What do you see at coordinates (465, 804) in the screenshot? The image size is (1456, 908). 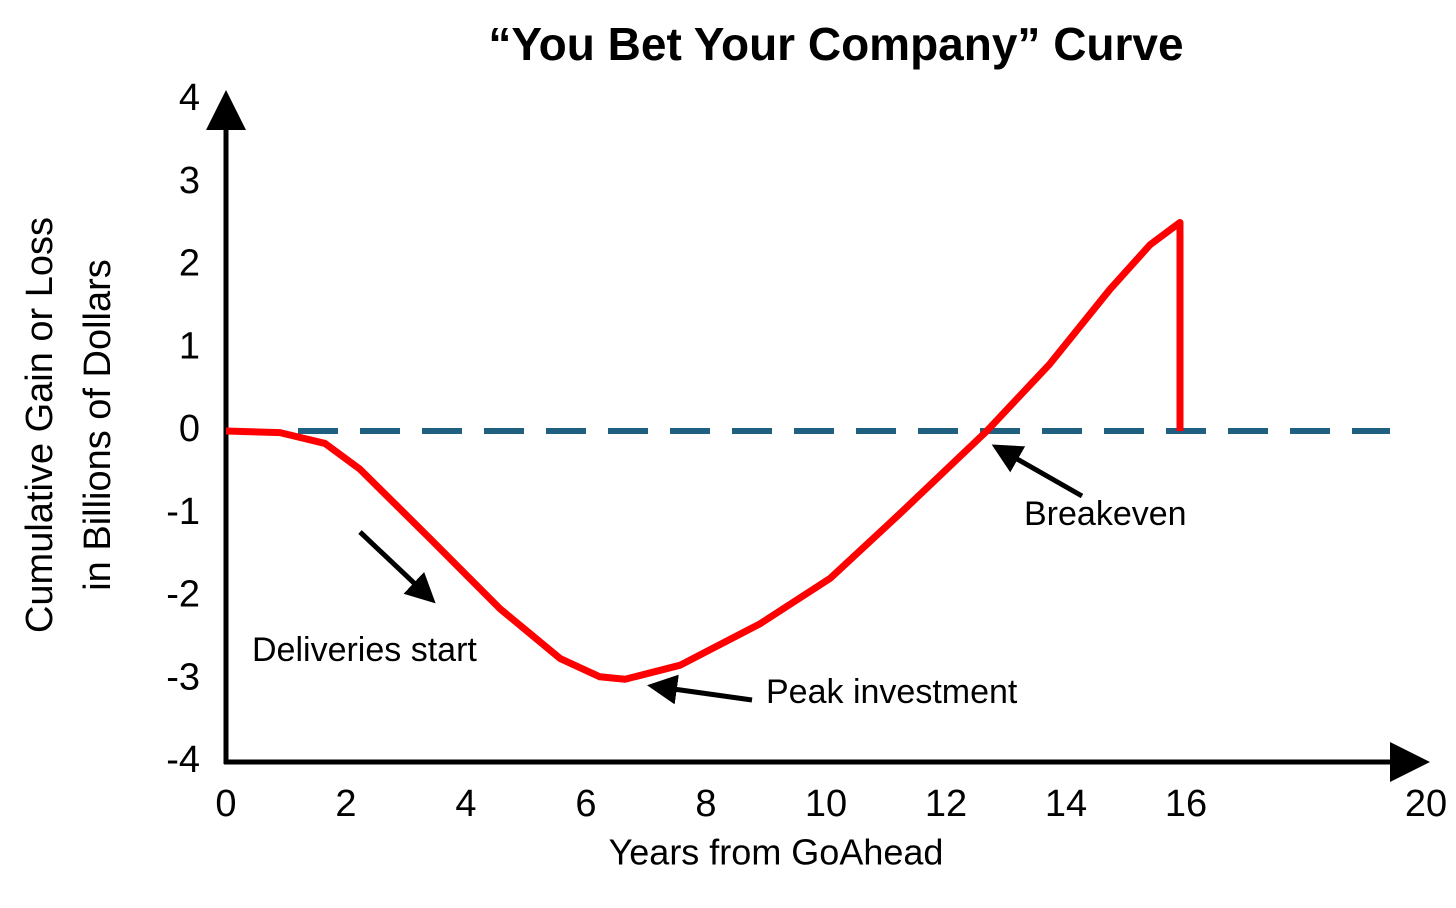 I see `x-tick-label: 4` at bounding box center [465, 804].